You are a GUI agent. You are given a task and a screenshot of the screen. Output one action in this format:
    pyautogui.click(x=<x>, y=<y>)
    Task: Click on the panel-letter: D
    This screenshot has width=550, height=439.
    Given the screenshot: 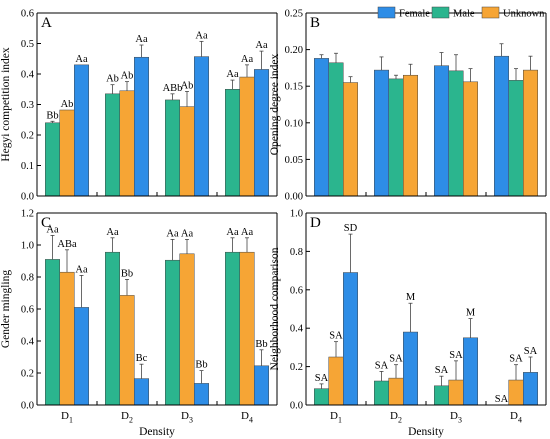 What is the action you would take?
    pyautogui.click(x=315, y=223)
    